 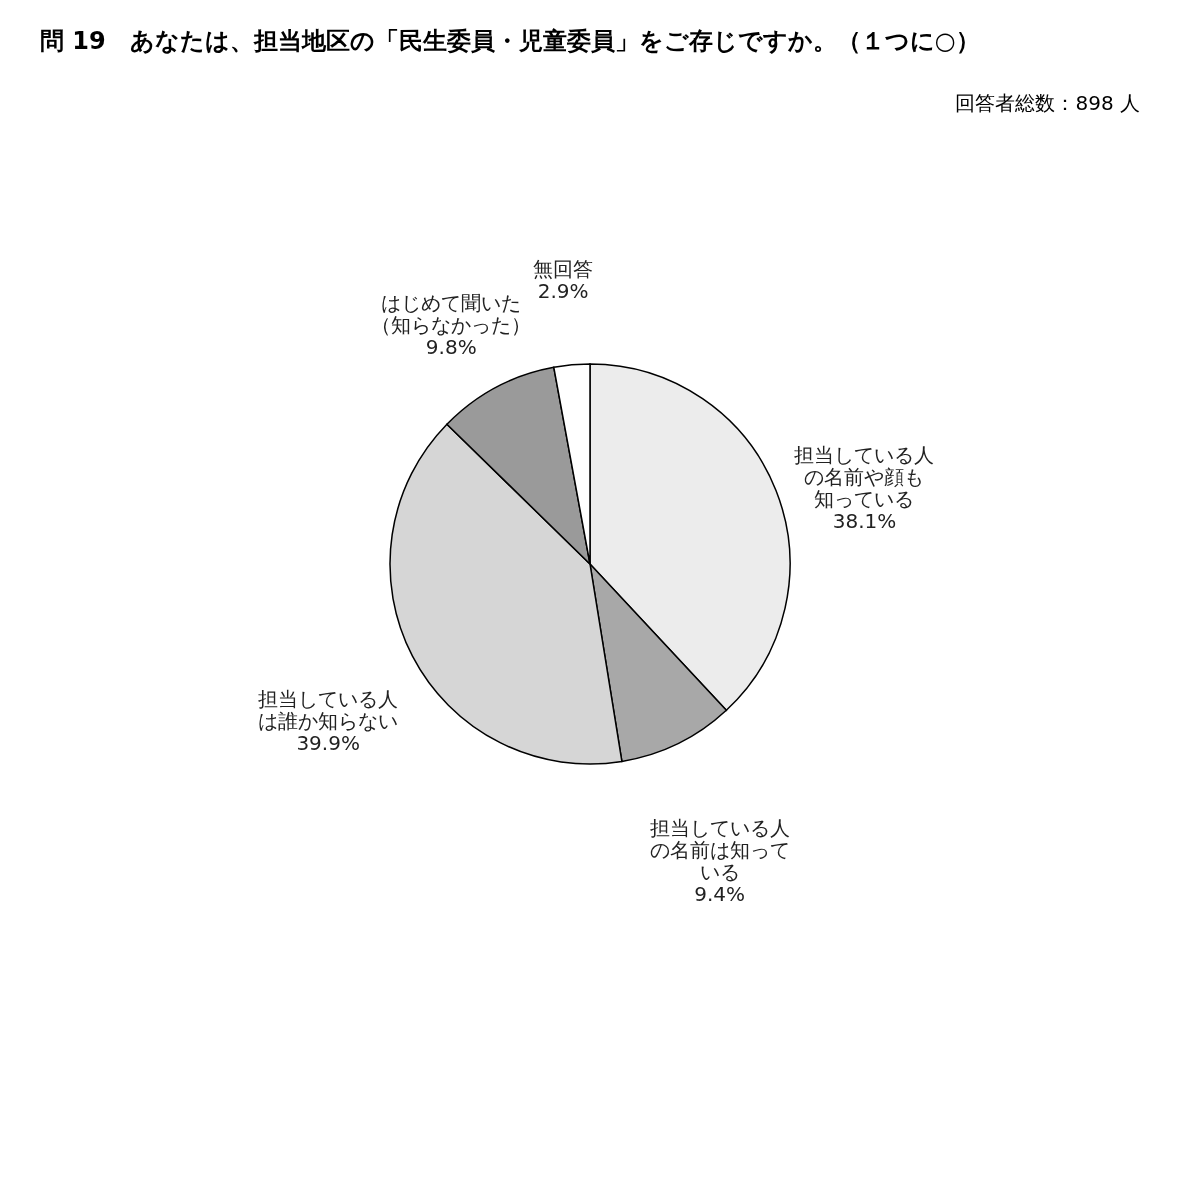 I want to click on slice-label: 無回答, so click(x=563, y=269).